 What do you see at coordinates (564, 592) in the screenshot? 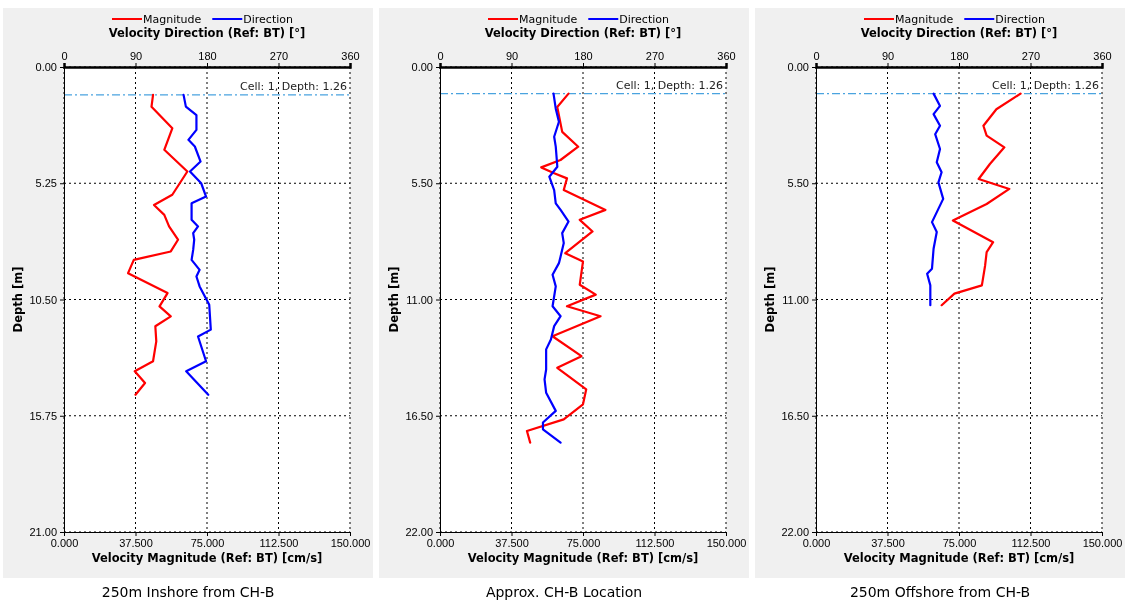
I see `text: Approx. CH-B Location` at bounding box center [564, 592].